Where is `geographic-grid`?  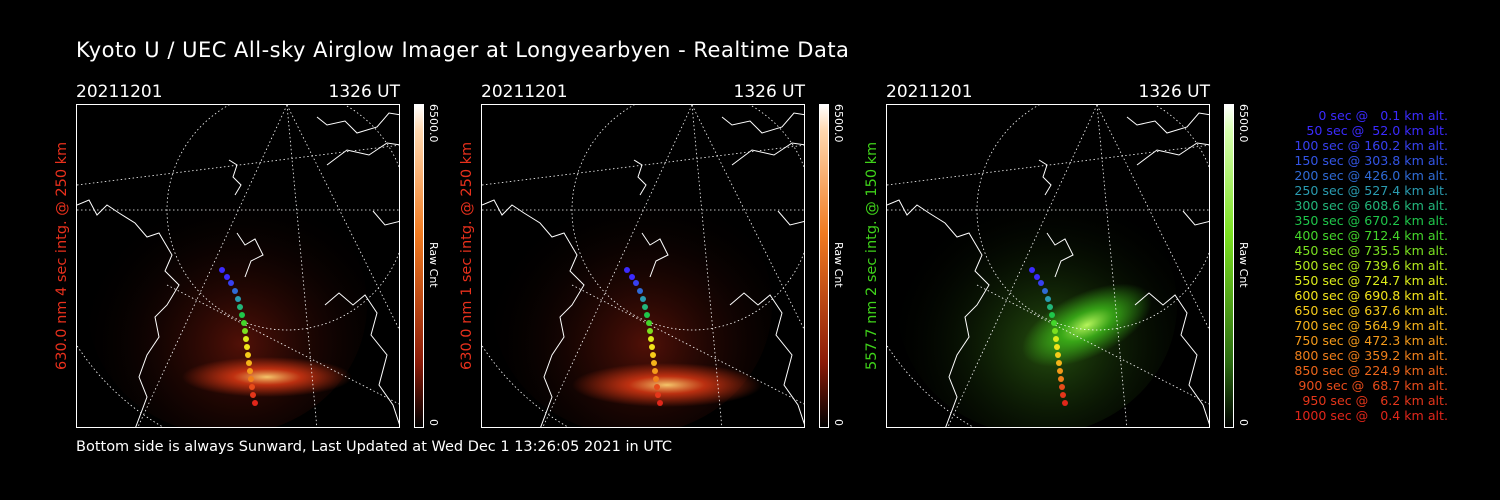 geographic-grid is located at coordinates (1048, 266).